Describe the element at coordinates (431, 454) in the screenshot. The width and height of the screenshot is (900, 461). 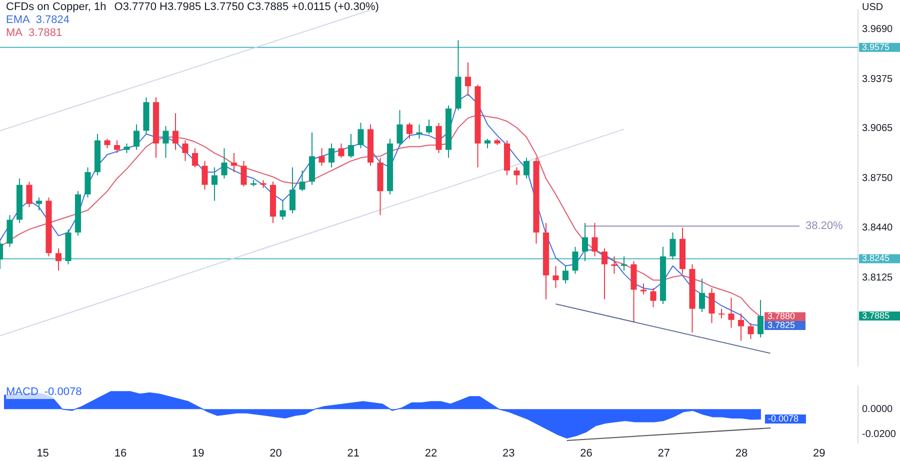
I see `x-tick-label: 22` at that location.